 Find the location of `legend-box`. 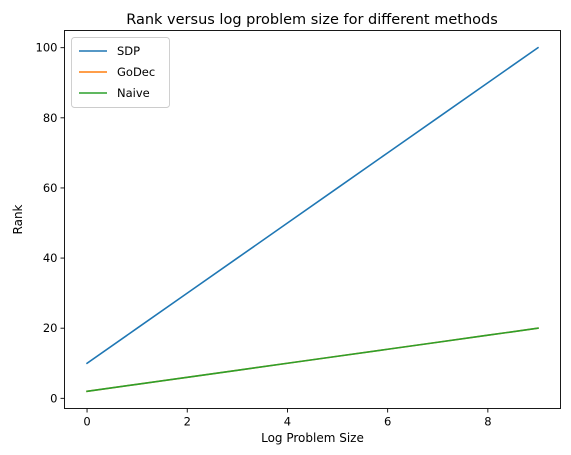

legend-box is located at coordinates (120, 72).